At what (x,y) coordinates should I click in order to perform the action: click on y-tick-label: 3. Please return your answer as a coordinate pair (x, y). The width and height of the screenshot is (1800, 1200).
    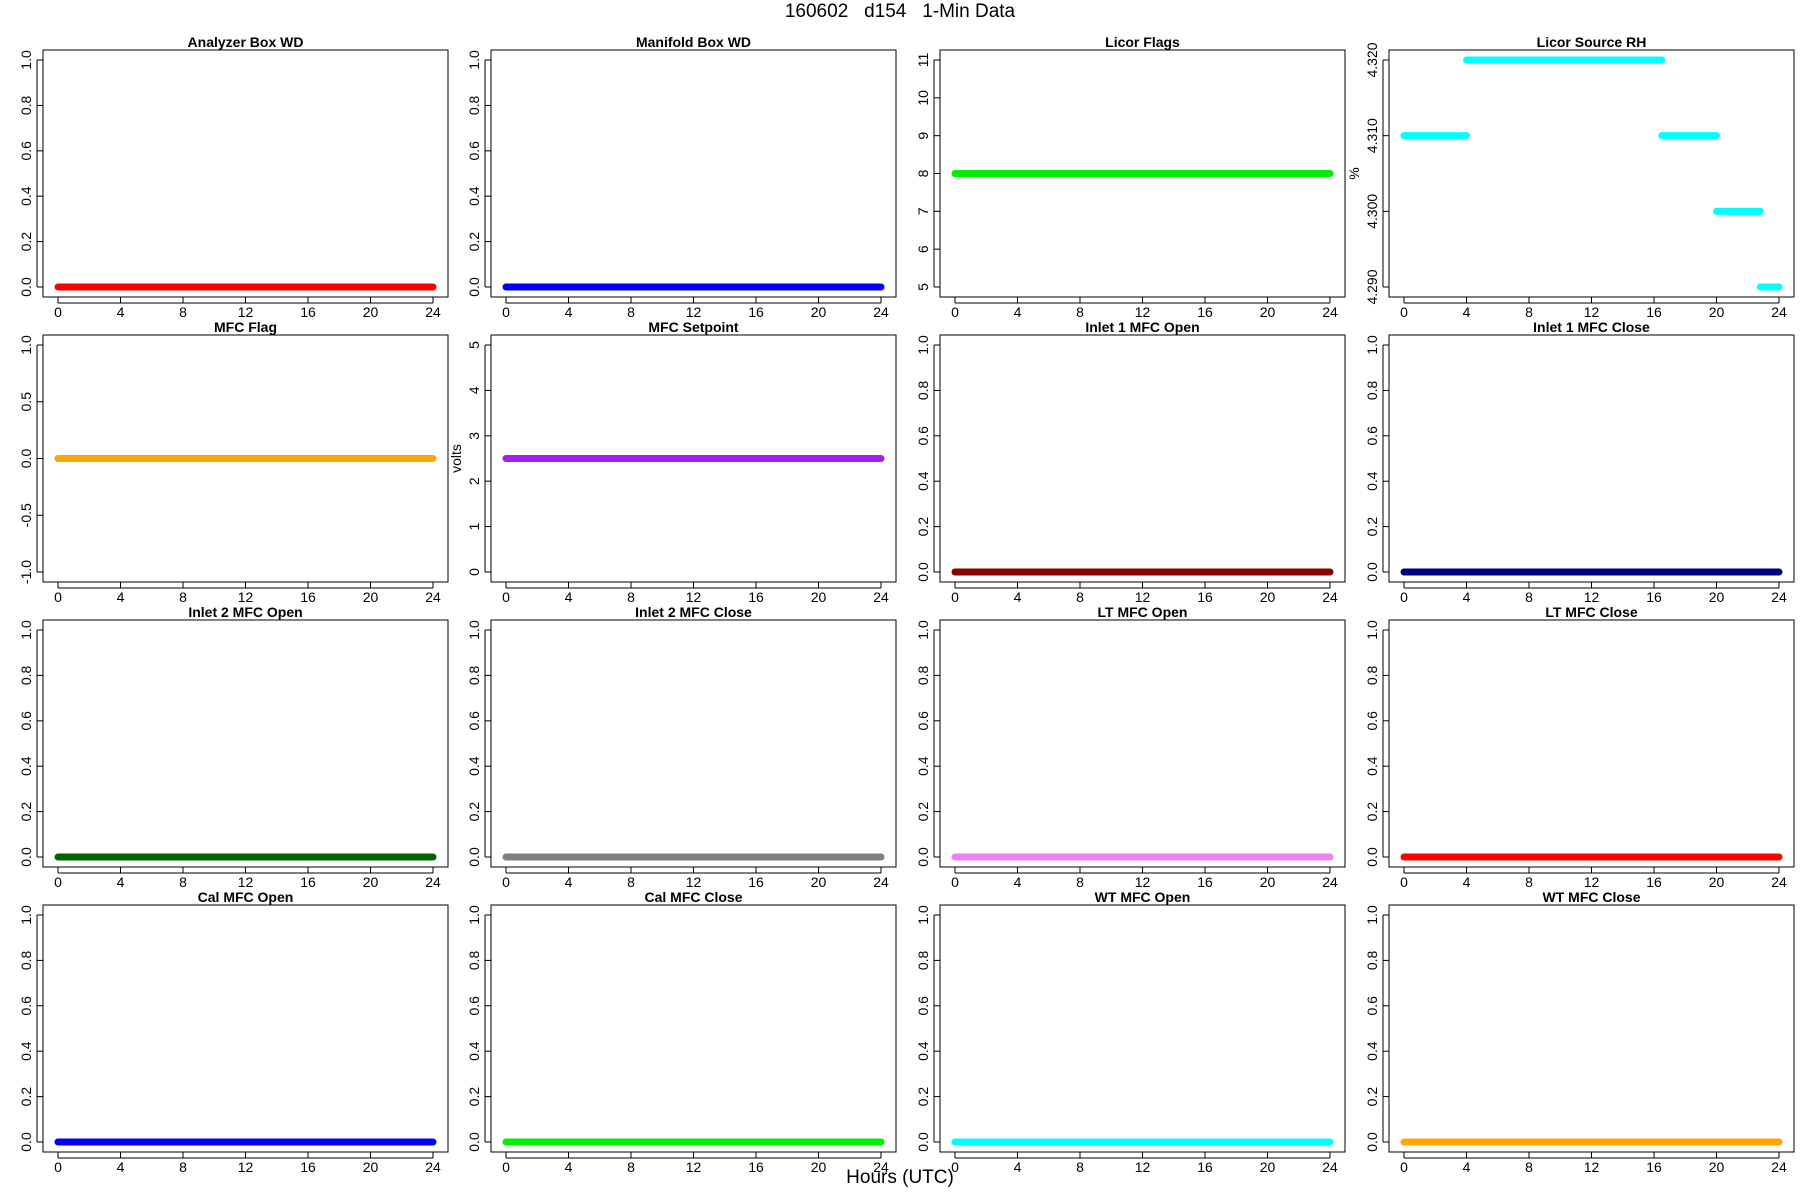
    Looking at the image, I should click on (474, 436).